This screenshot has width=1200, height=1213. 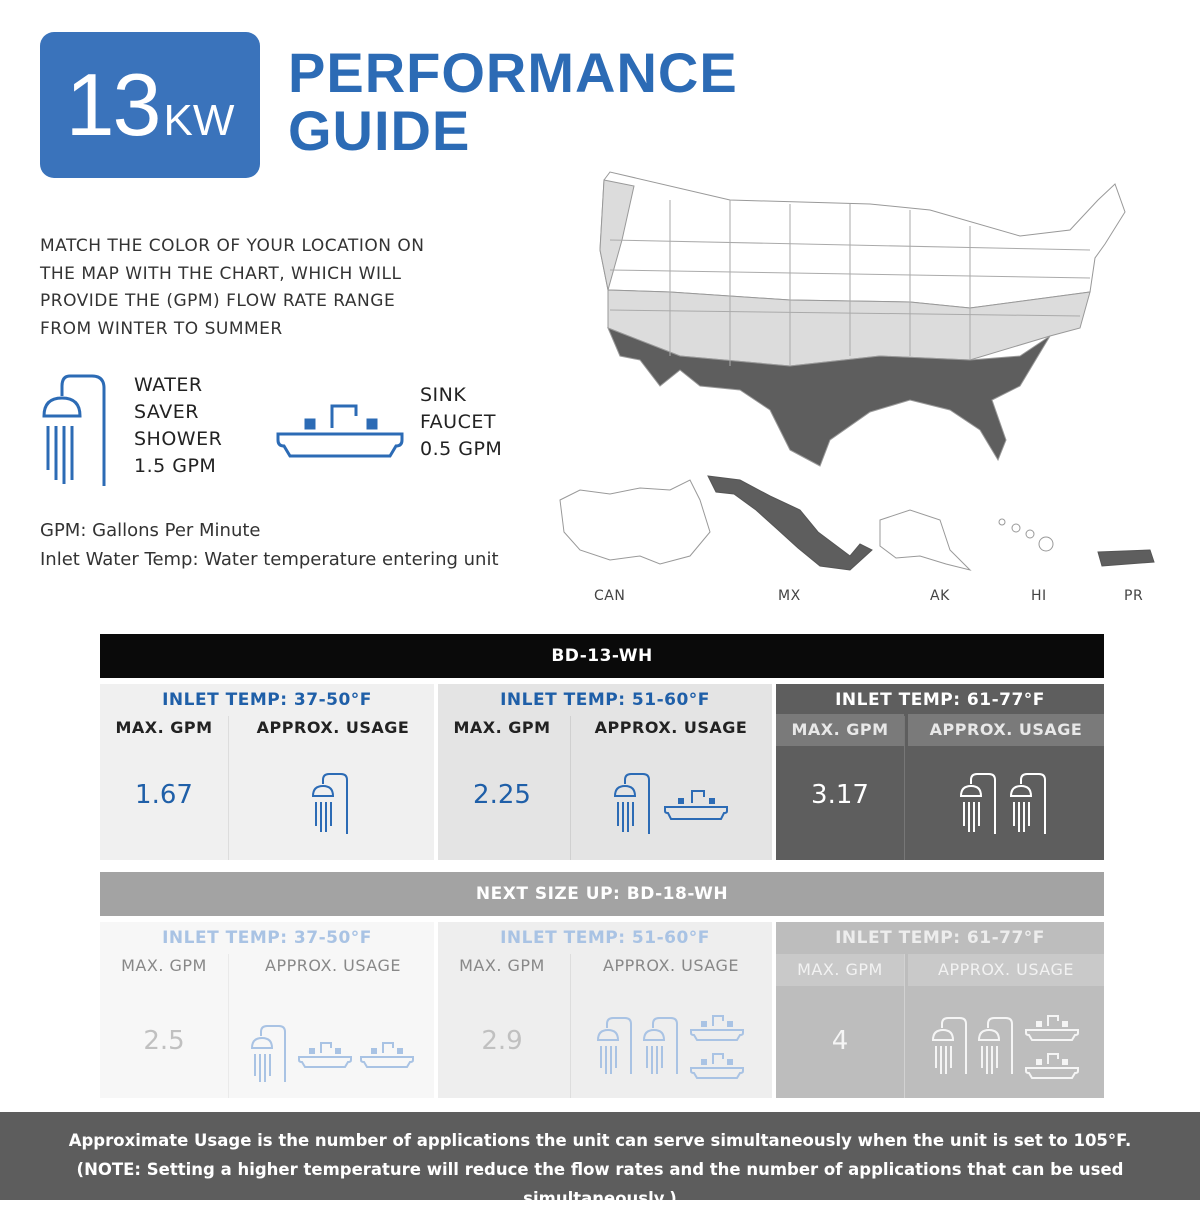 I want to click on usa-map, so click(x=862, y=319).